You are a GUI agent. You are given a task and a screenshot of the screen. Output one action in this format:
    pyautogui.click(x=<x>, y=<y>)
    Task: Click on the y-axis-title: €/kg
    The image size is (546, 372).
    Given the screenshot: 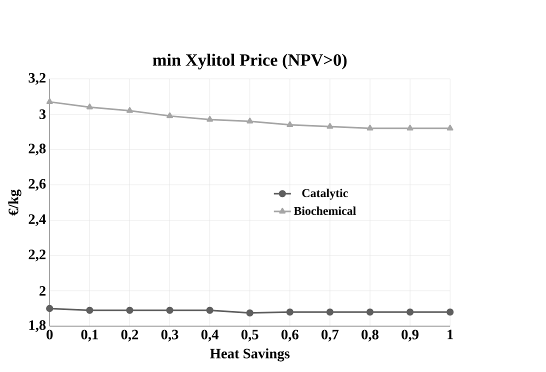 What is the action you would take?
    pyautogui.click(x=15, y=203)
    